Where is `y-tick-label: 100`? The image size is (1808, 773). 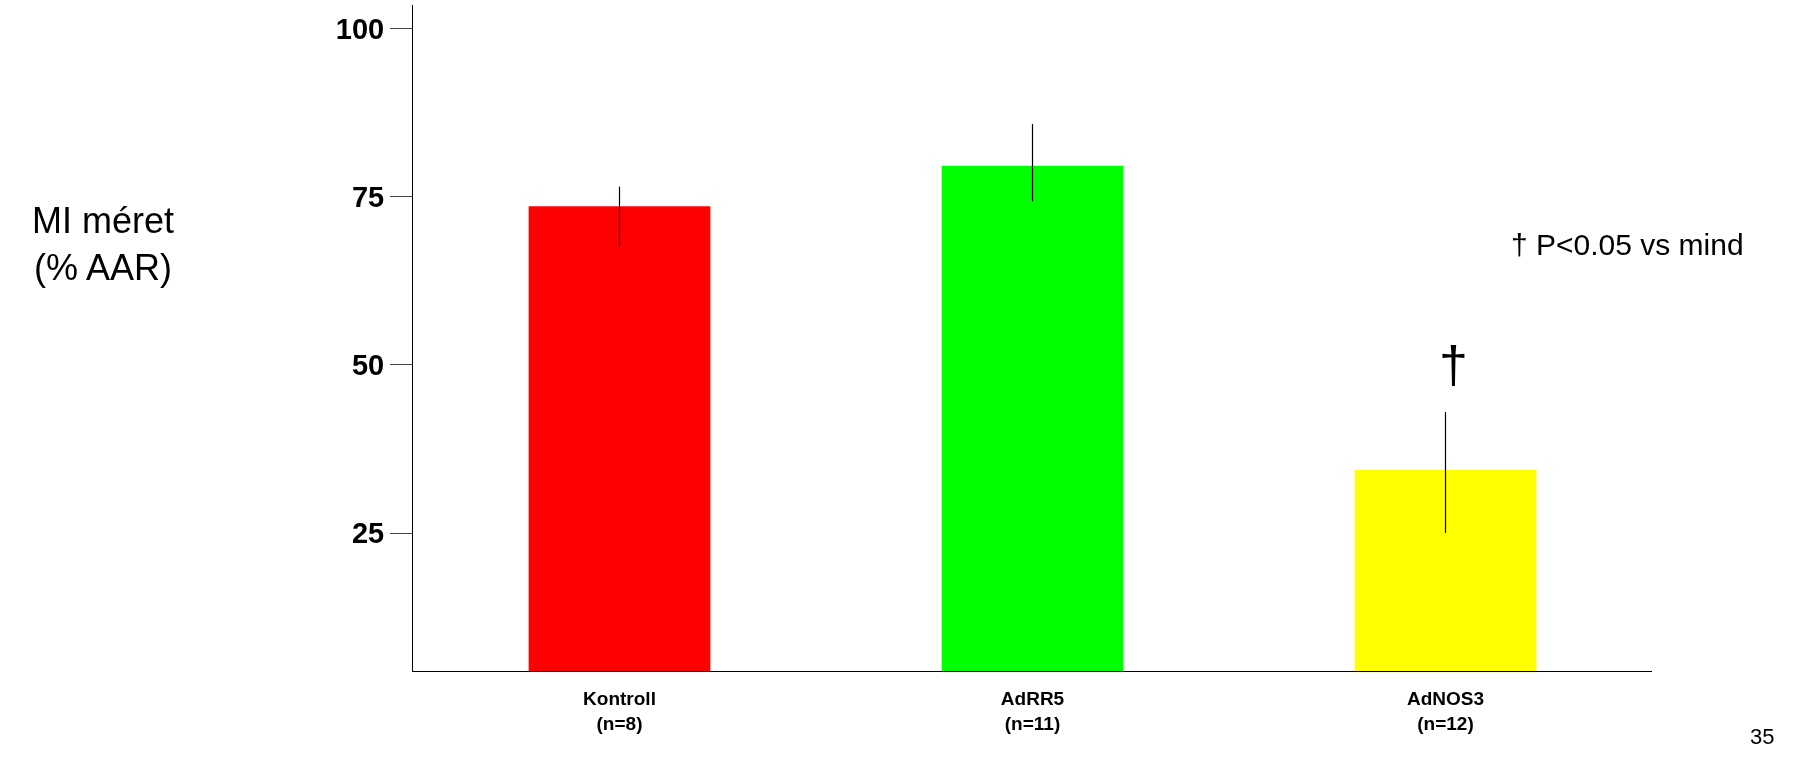
y-tick-label: 100 is located at coordinates (360, 28).